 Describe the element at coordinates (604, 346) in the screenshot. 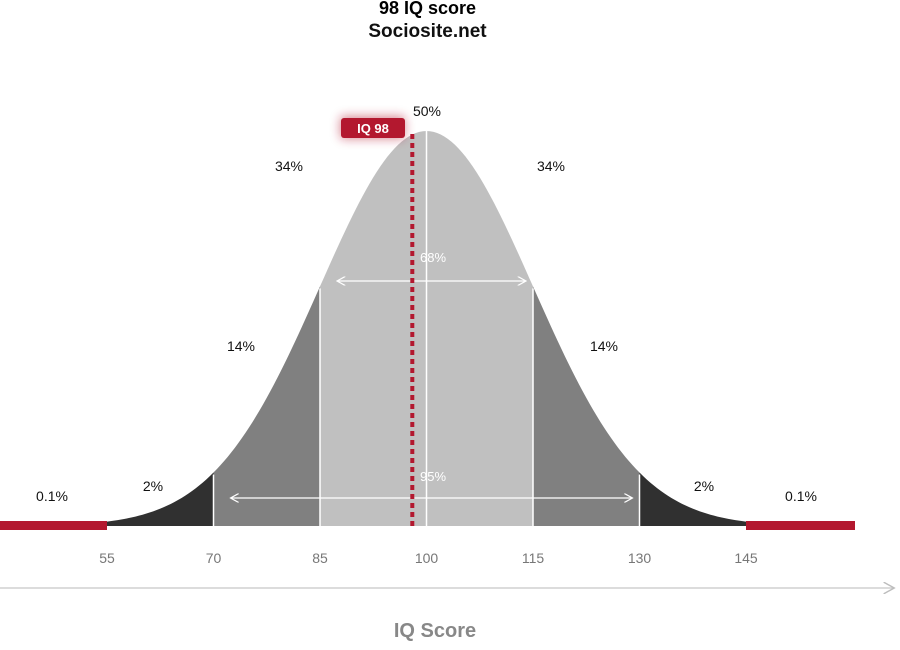

I see `band-label-5: 14%` at that location.